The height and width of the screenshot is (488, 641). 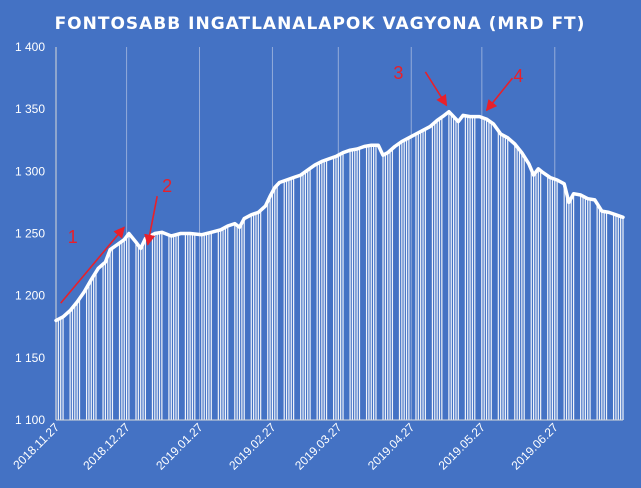 I want to click on y-tick-label: 1 100, so click(x=30, y=420).